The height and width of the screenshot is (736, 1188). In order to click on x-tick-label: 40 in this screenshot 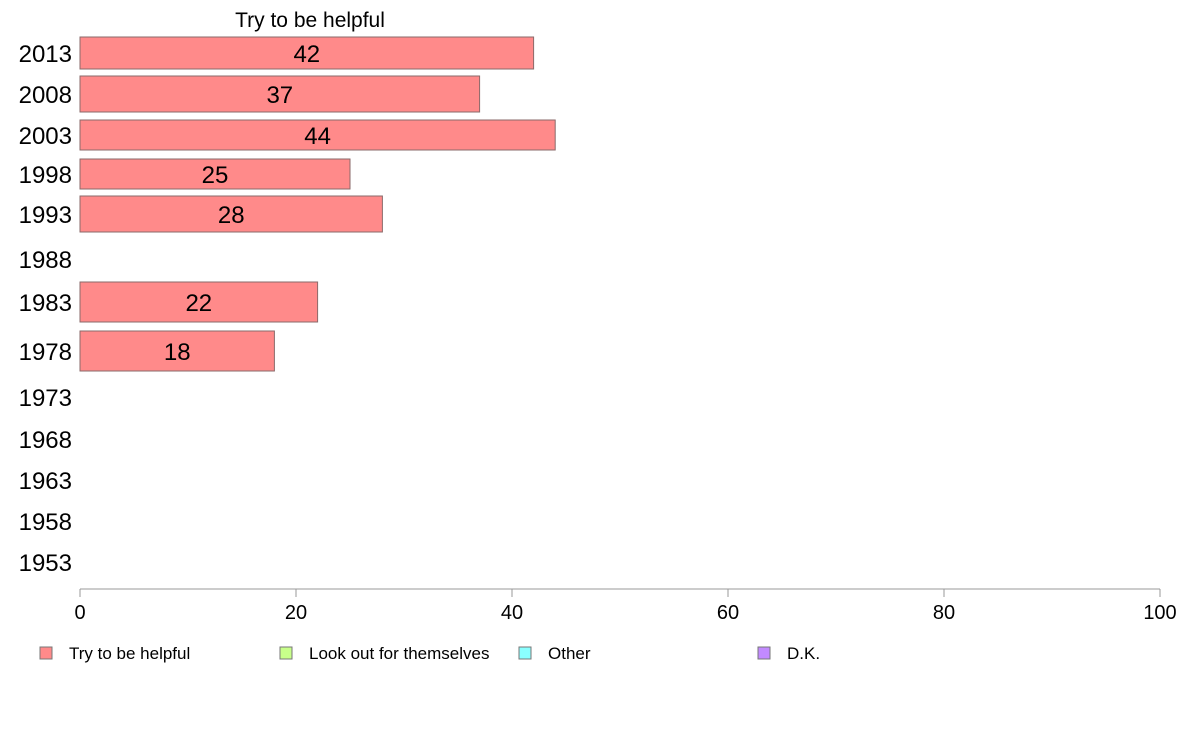, I will do `click(512, 613)`.